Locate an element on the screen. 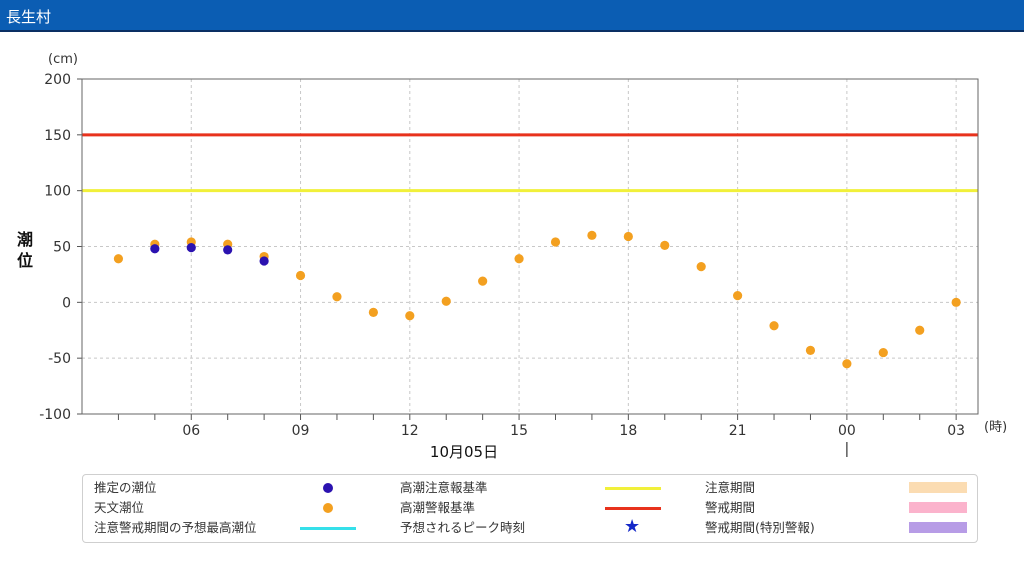  legend-label-advisory-level: 高潮注意報基準 is located at coordinates (444, 487).